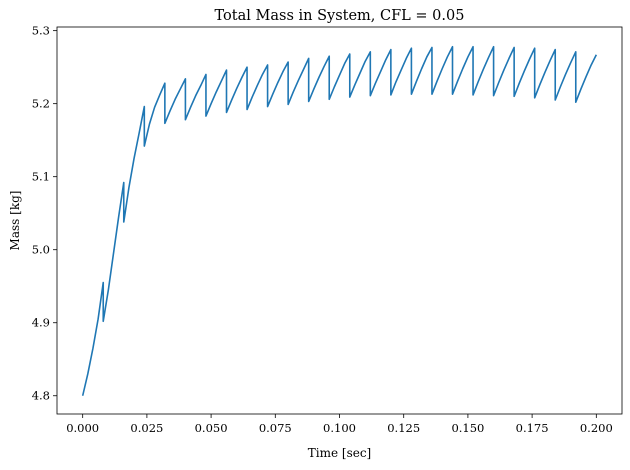  Describe the element at coordinates (403, 428) in the screenshot. I see `x-tick-label: 0.125` at that location.